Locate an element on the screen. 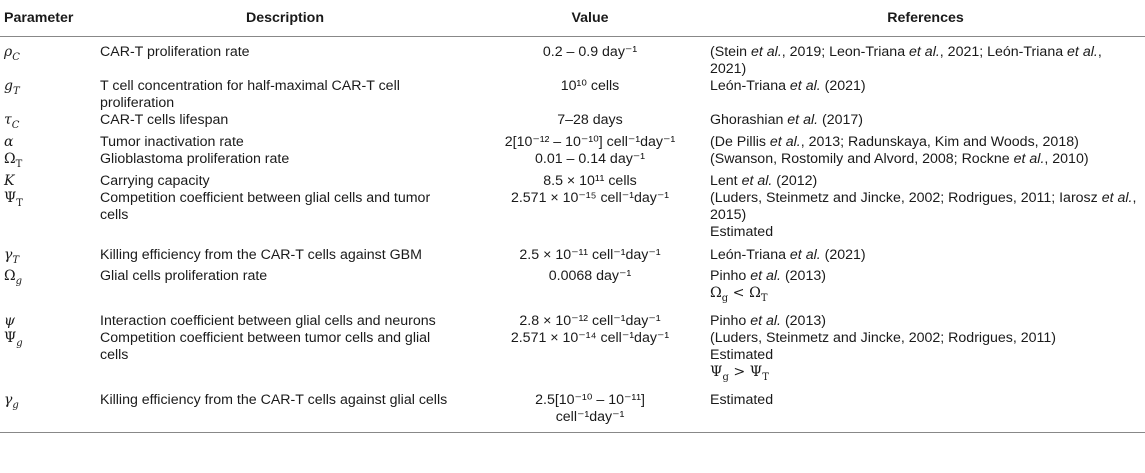 This screenshot has width=1145, height=473. value-line: 8.5 × 10¹¹ cells is located at coordinates (590, 180).